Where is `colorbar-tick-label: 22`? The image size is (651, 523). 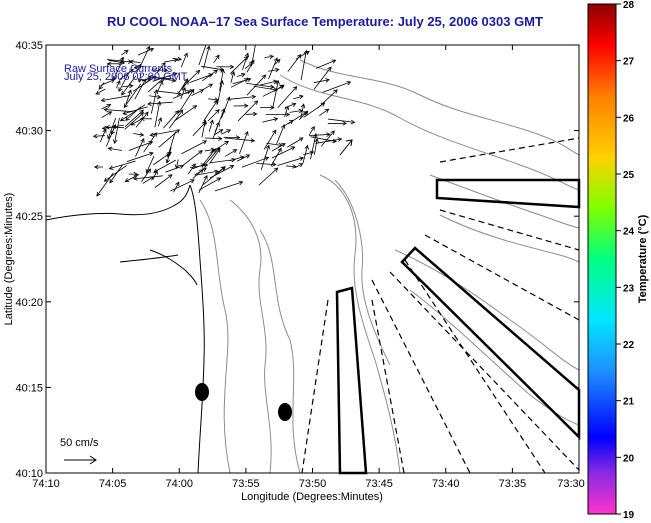 colorbar-tick-label: 22 is located at coordinates (629, 345).